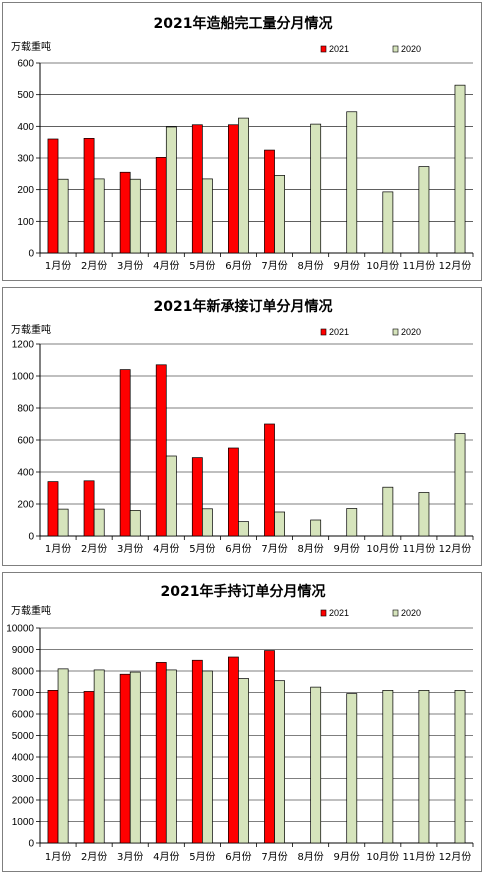 Image resolution: width=485 pixels, height=876 pixels. I want to click on x-tick-label: 2月份, so click(94, 266).